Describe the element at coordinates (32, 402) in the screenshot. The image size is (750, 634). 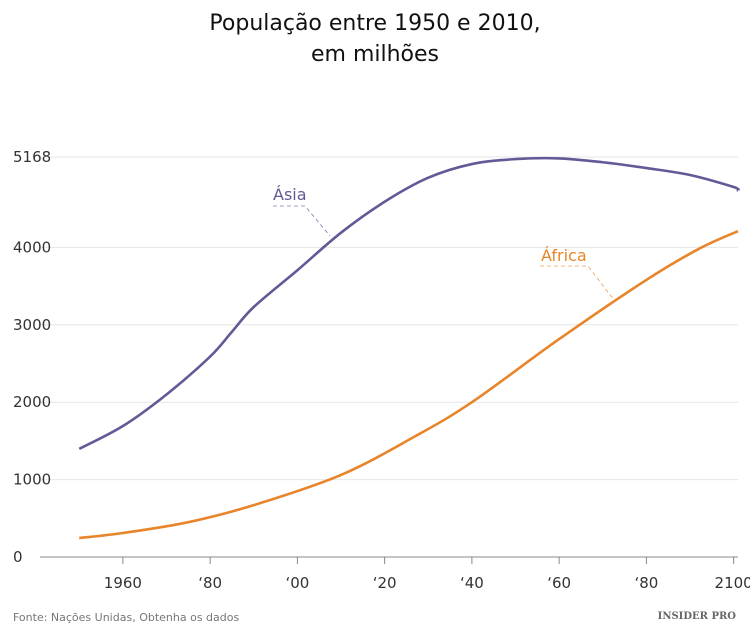
I see `y-tick-label: 2000` at that location.